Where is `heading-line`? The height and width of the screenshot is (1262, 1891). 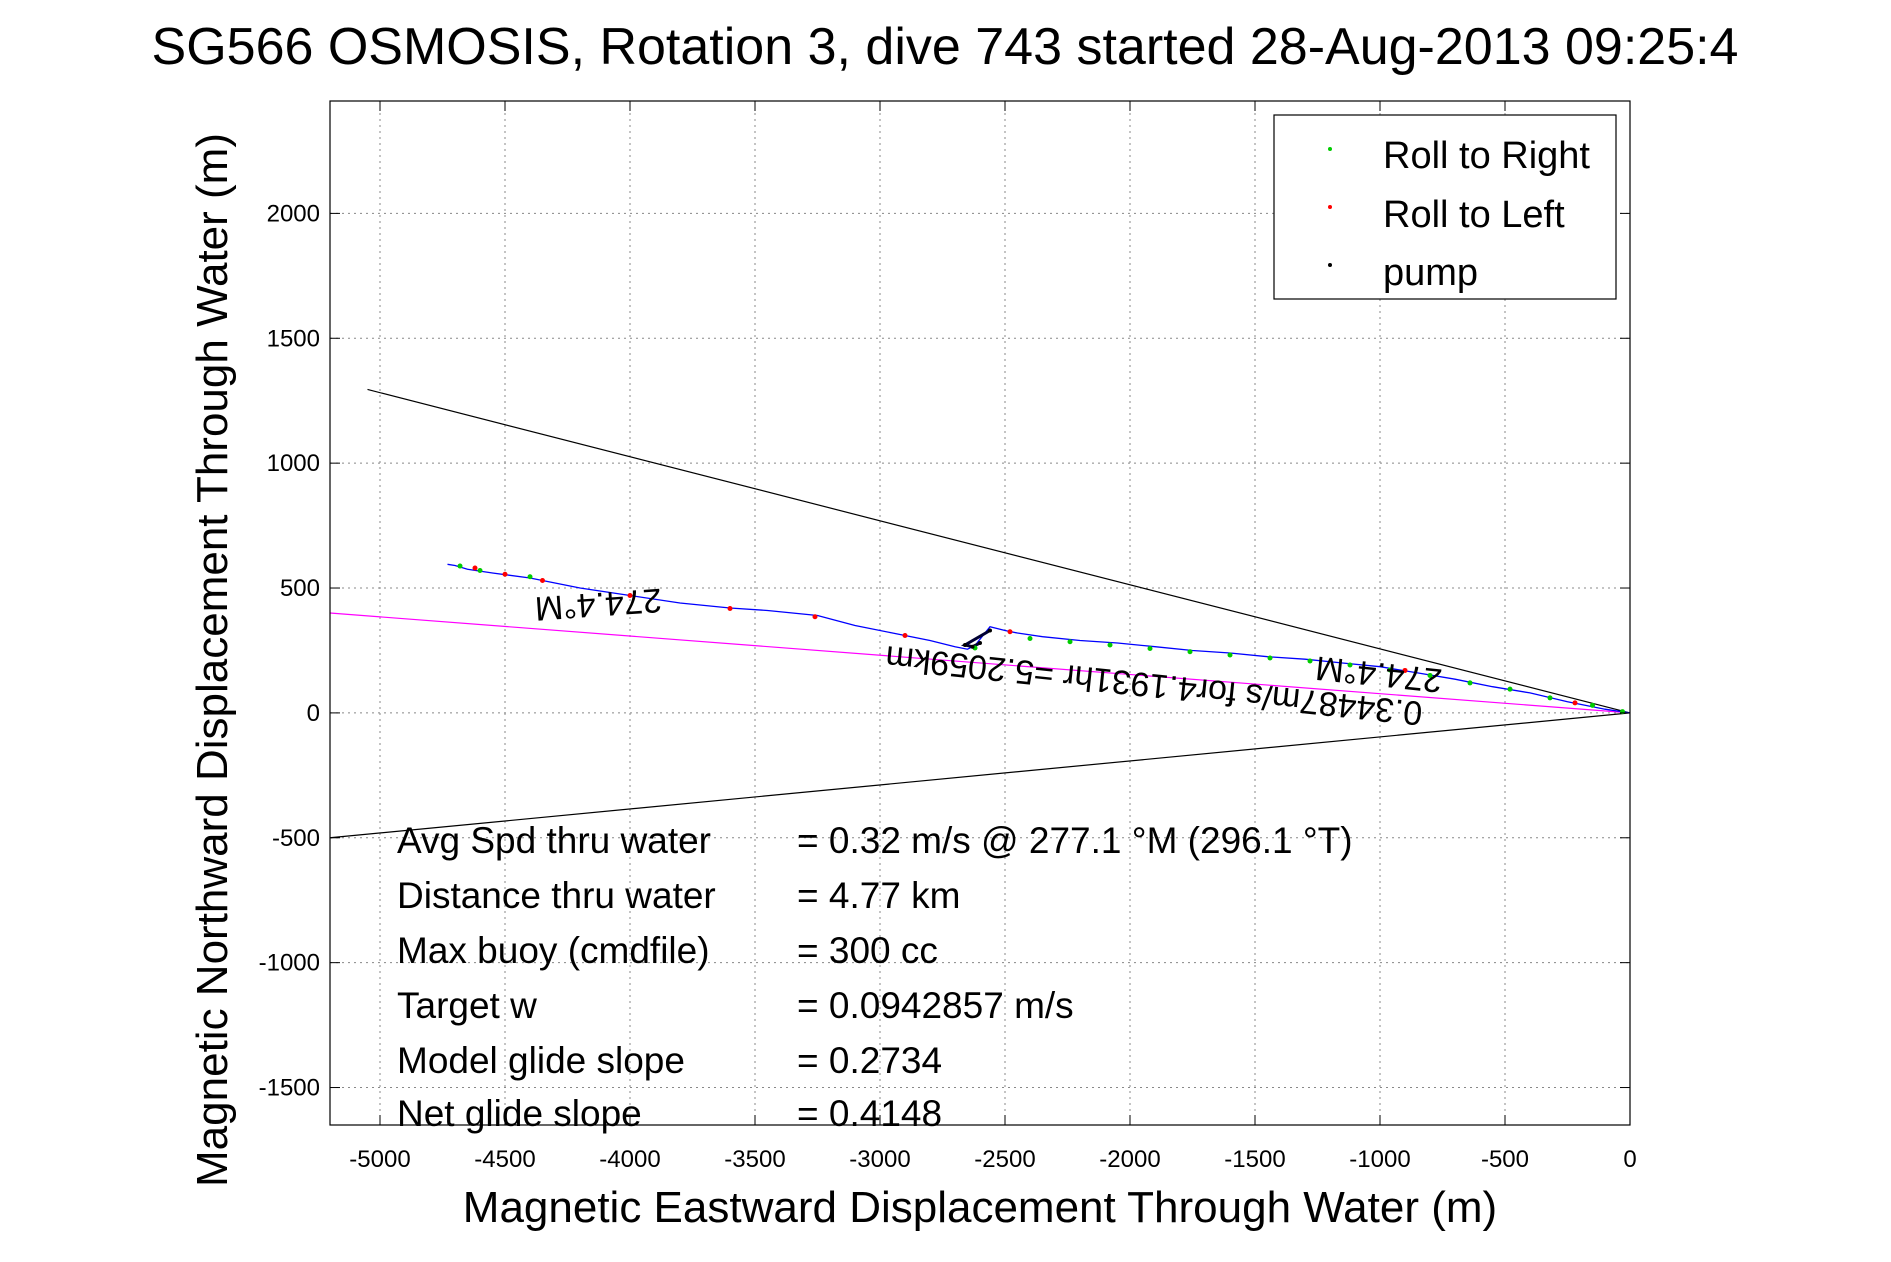 heading-line is located at coordinates (980, 663).